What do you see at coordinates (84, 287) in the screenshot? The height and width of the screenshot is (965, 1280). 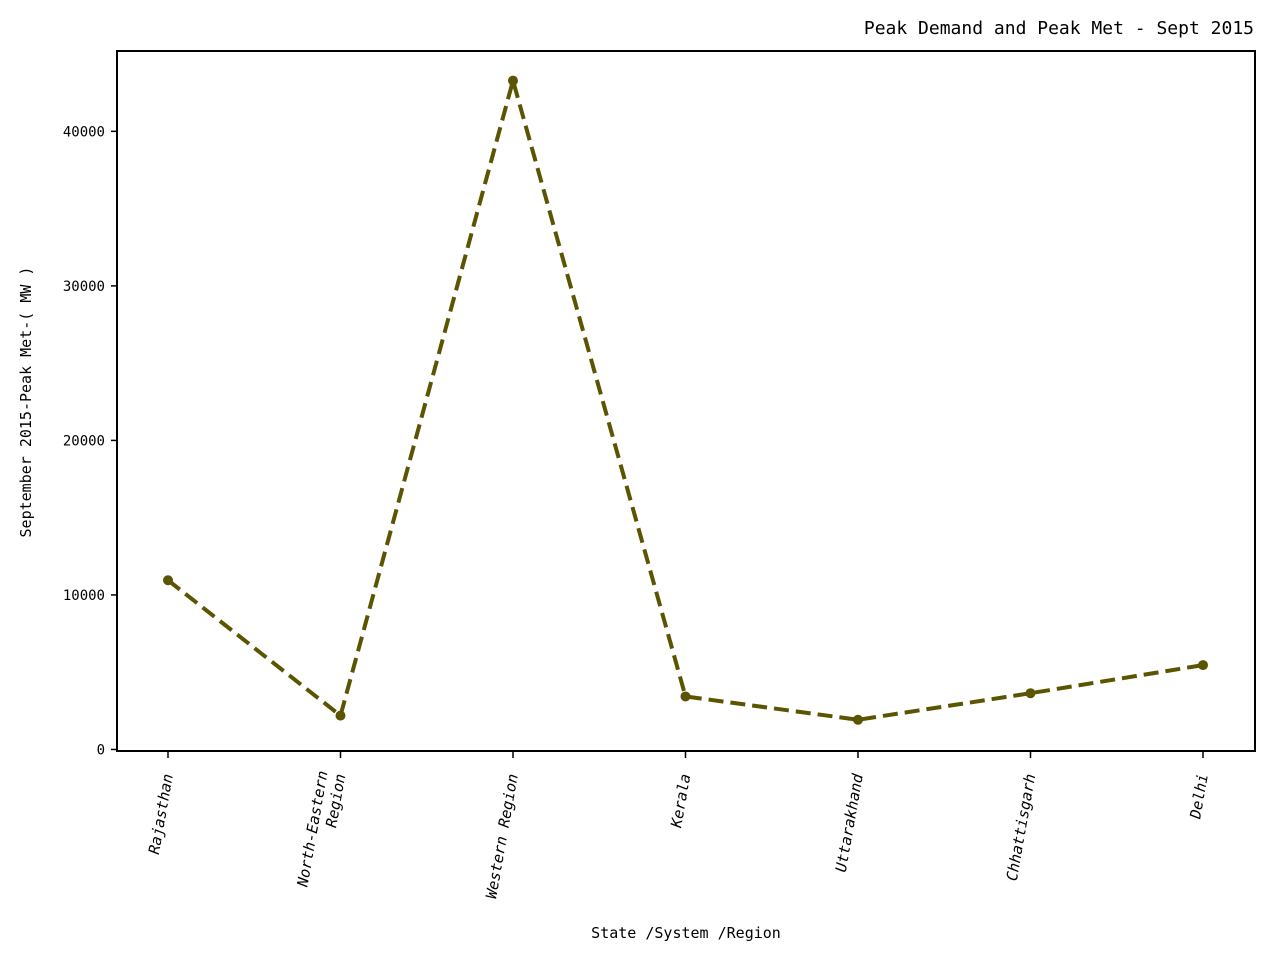 I see `y-tick-label: 30000` at bounding box center [84, 287].